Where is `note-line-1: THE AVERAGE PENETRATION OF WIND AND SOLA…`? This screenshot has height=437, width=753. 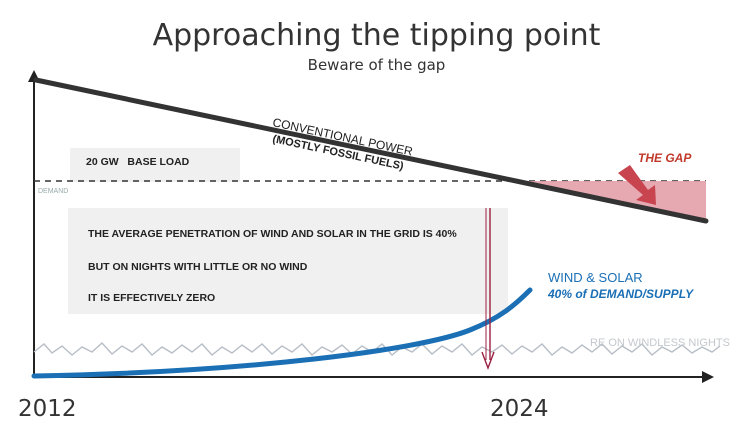 note-line-1: THE AVERAGE PENETRATION OF WIND AND SOLA… is located at coordinates (272, 234).